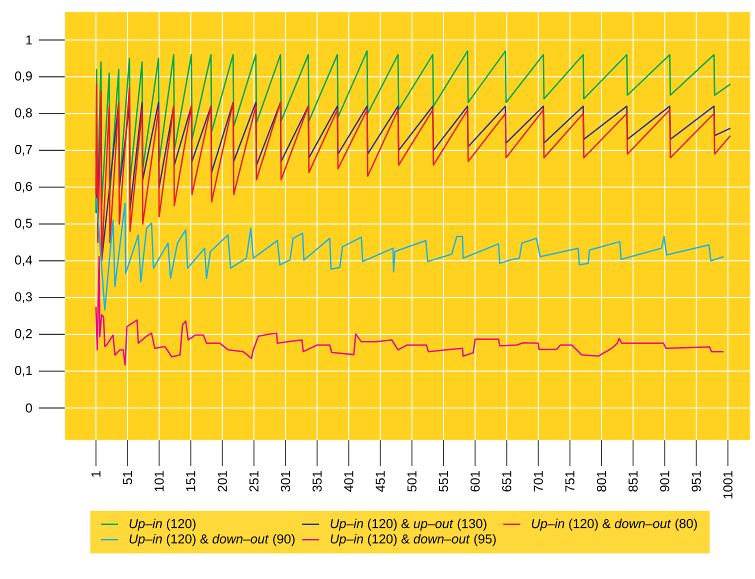 This screenshot has height=579, width=755. I want to click on x-tick-label: 751, so click(569, 481).